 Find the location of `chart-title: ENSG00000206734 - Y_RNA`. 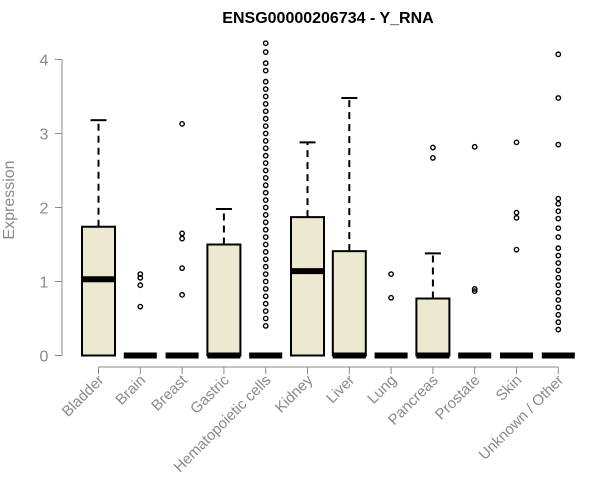

chart-title: ENSG00000206734 - Y_RNA is located at coordinates (328, 18).